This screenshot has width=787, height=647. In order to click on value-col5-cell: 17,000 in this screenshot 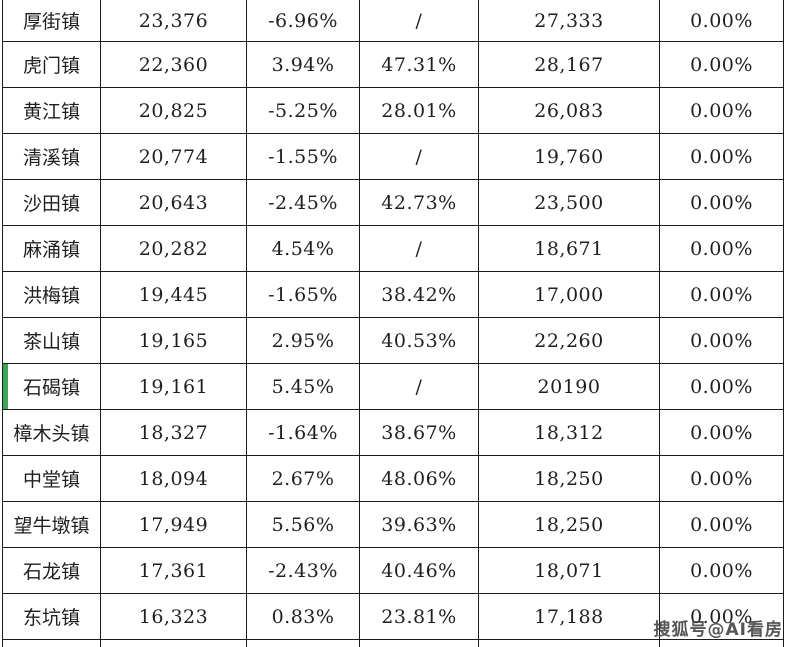, I will do `click(569, 294)`.